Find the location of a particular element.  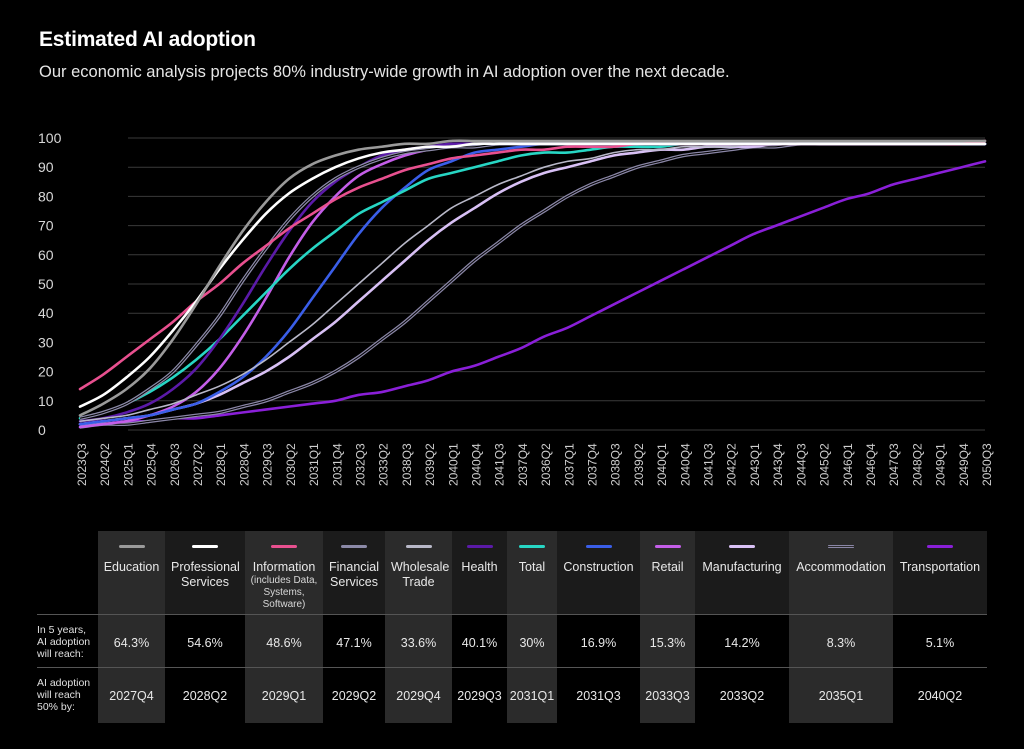

x-tick-label: 2040Q1 is located at coordinates (453, 464).